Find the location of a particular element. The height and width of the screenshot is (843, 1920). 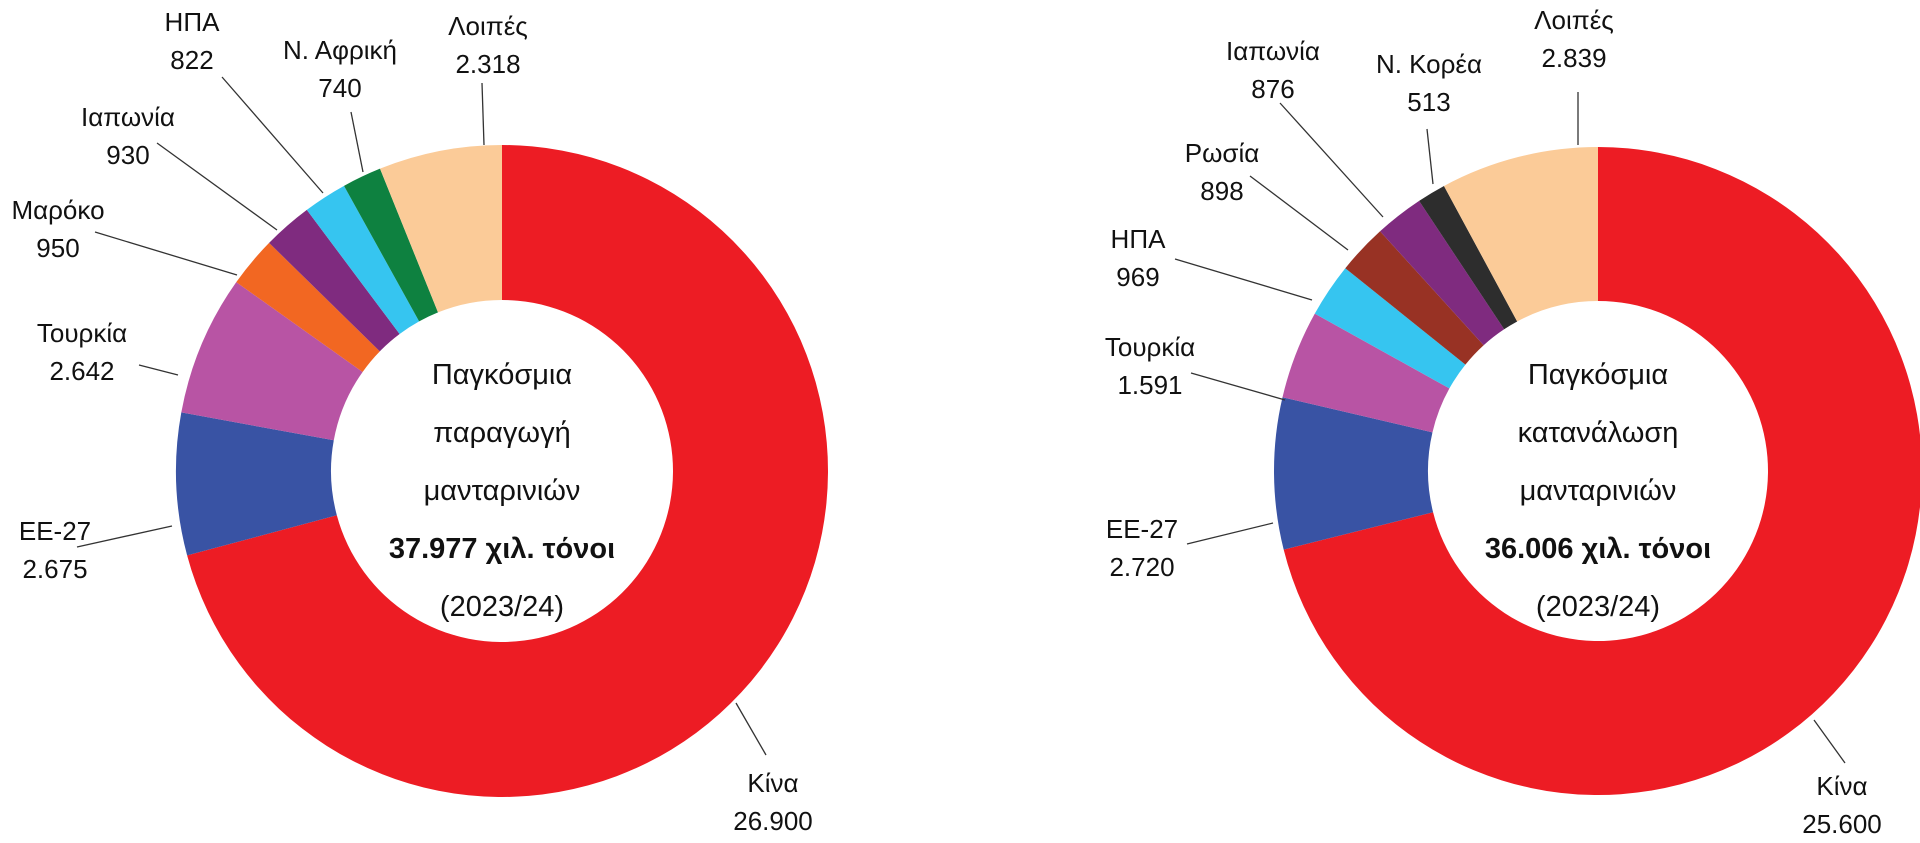

slice-label-name: Ν. Κορέα is located at coordinates (1429, 64).